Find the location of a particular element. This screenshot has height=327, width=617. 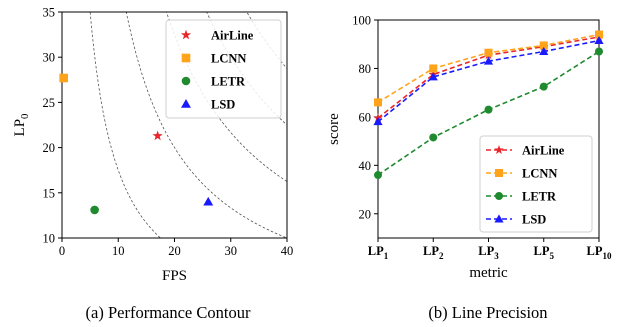

y-tick-label: 80 is located at coordinates (365, 69).